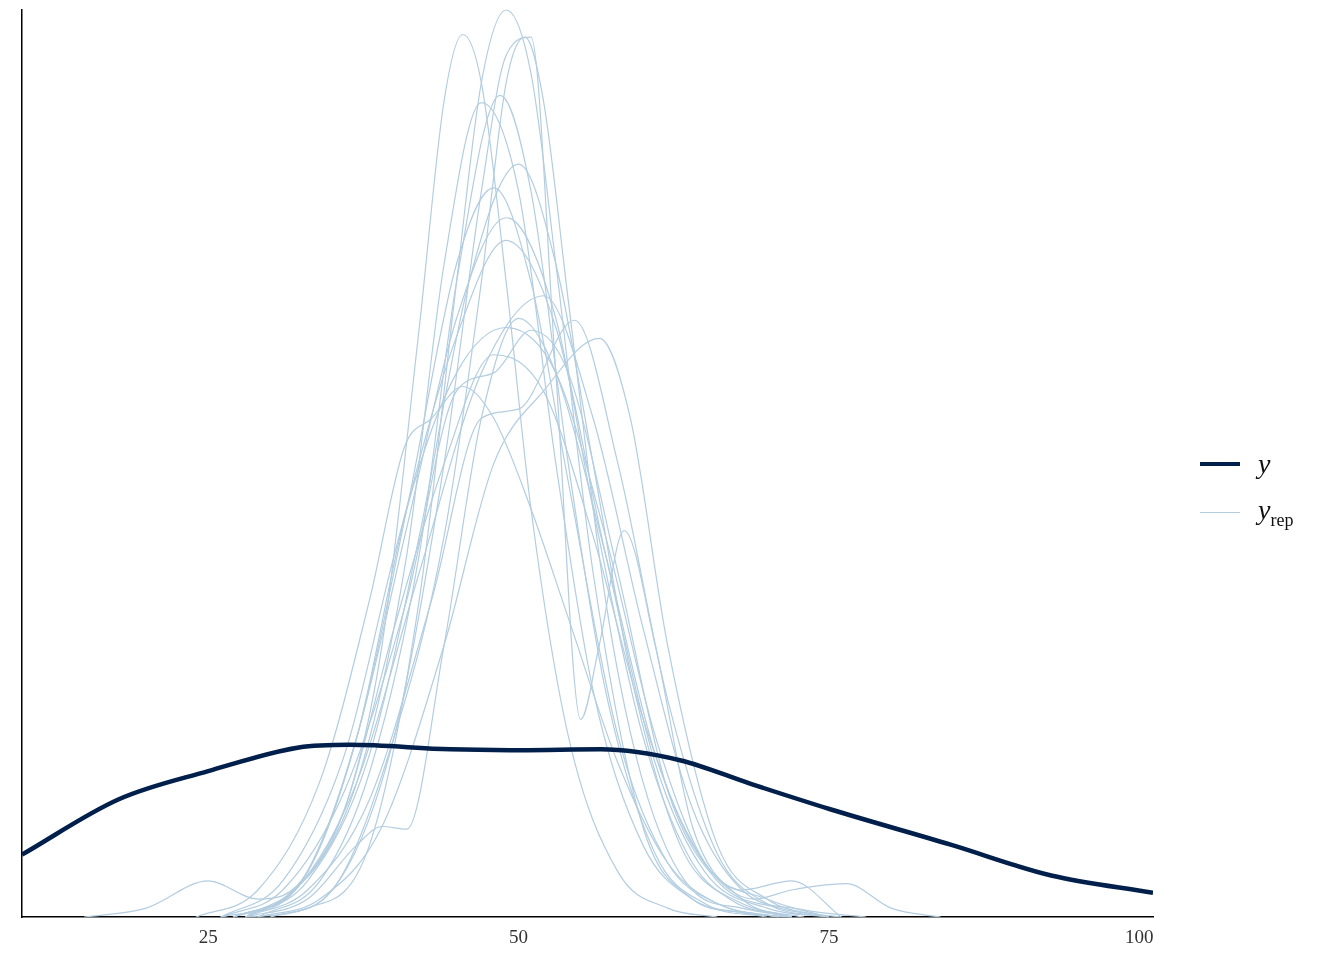  I want to click on x-tick-label: 25, so click(208, 936).